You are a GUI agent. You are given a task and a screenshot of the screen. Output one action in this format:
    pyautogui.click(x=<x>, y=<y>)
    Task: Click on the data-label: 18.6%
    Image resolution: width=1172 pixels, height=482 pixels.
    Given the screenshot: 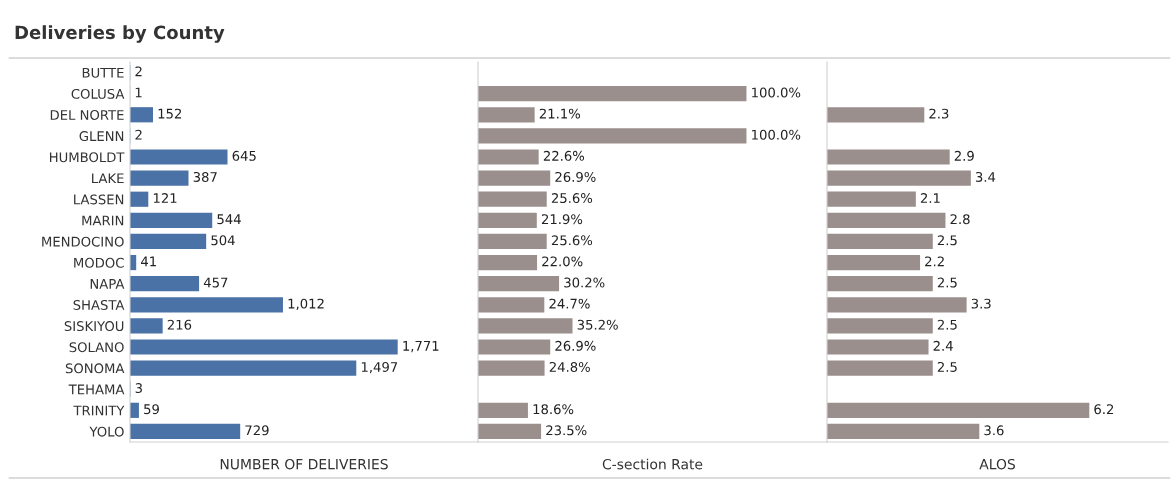 What is the action you would take?
    pyautogui.click(x=553, y=409)
    